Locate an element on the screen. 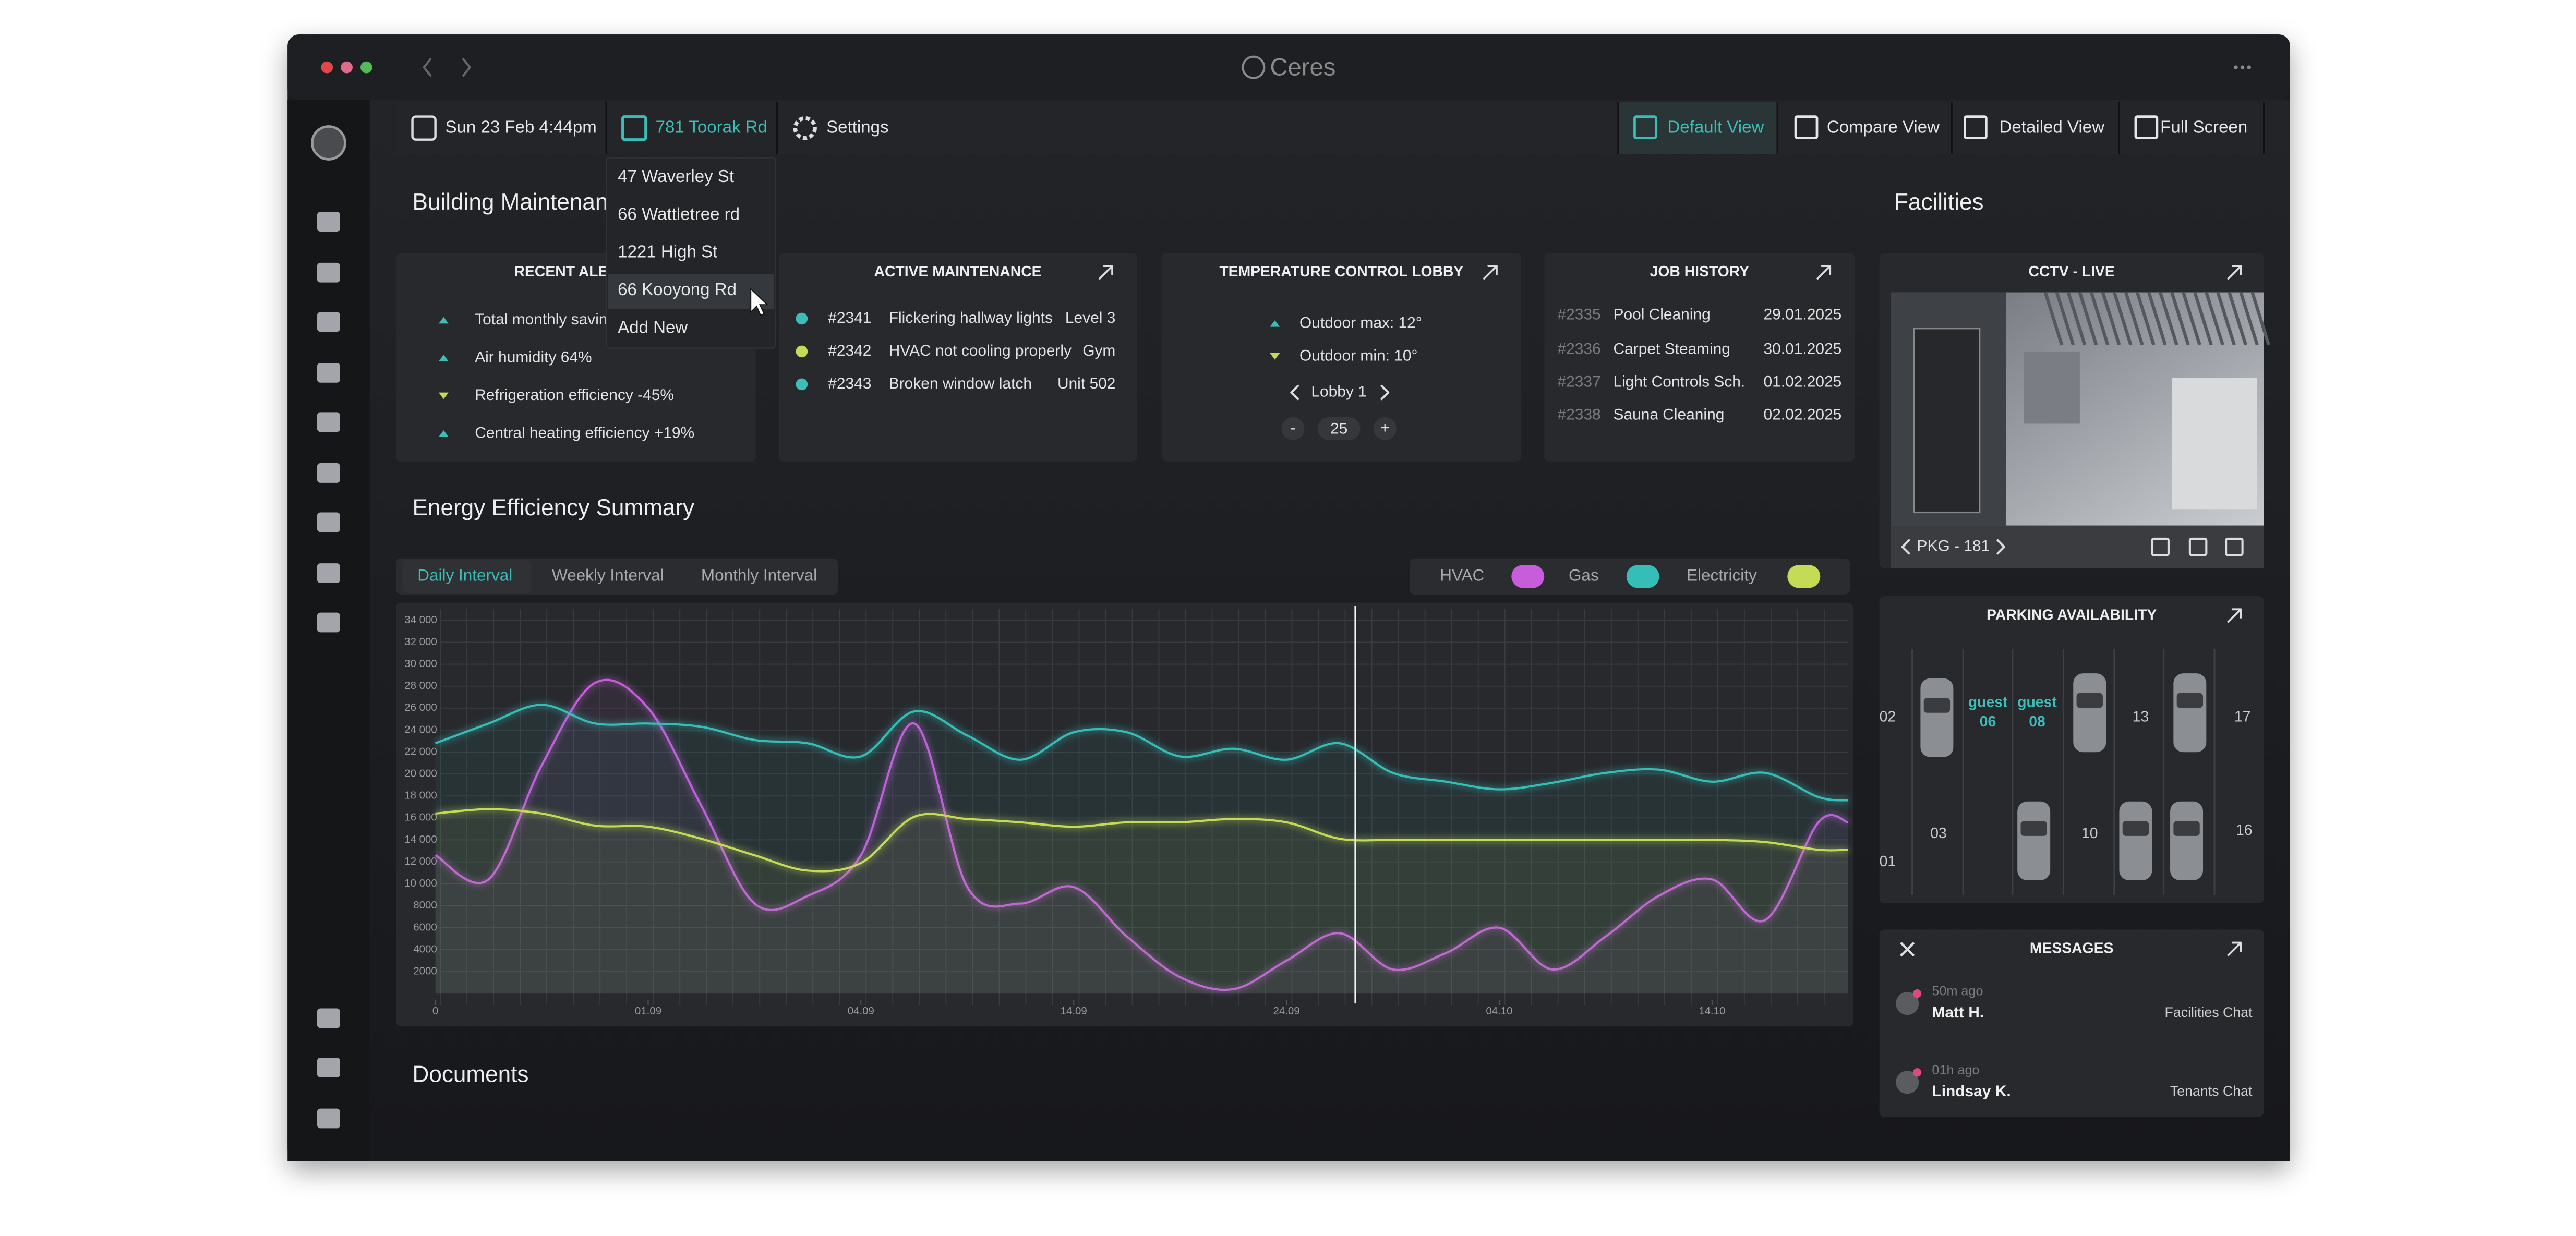 Image resolution: width=2576 pixels, height=1236 pixels. minus-button is located at coordinates (1293, 429).